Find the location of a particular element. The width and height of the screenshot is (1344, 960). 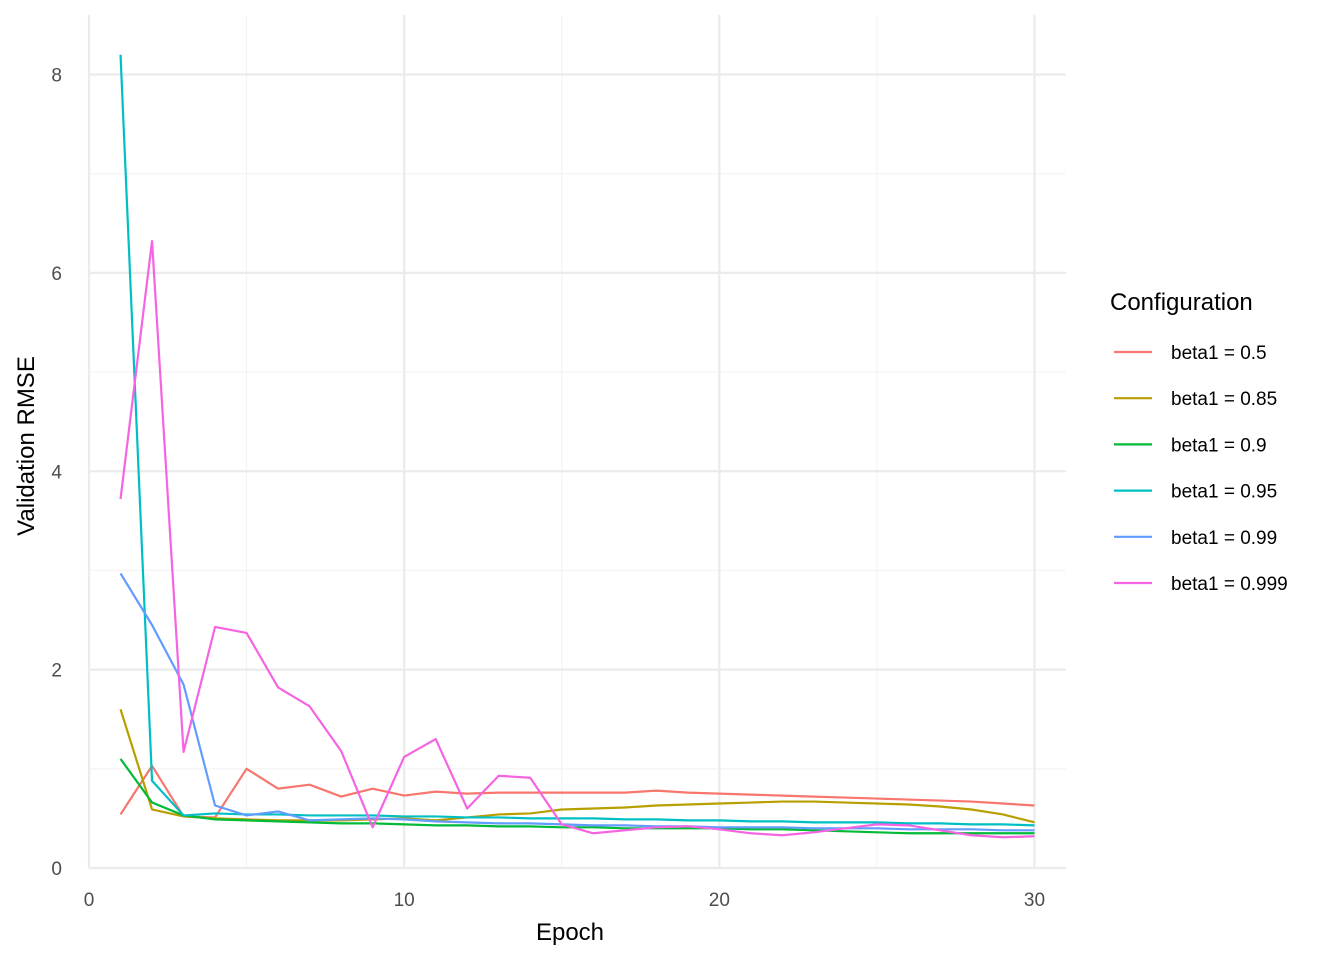

y-axis-ticks: 0 2 4 6 8 is located at coordinates (56, 473).